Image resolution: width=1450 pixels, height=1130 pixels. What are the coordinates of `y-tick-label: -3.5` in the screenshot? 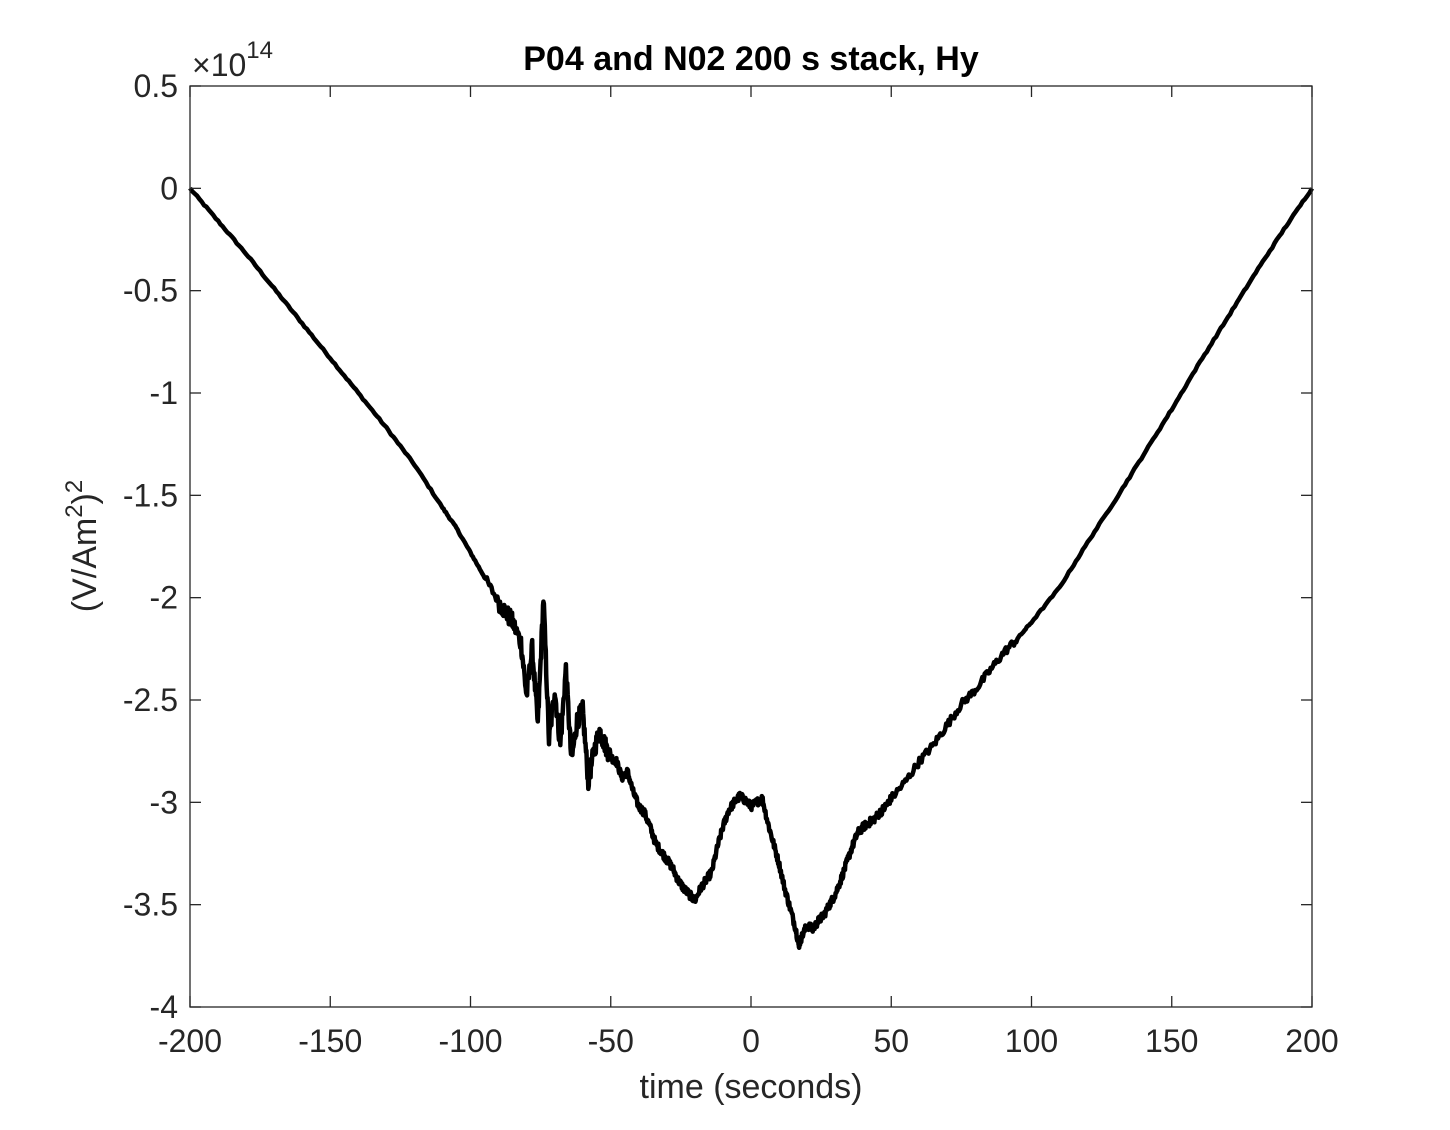 It's located at (150, 905).